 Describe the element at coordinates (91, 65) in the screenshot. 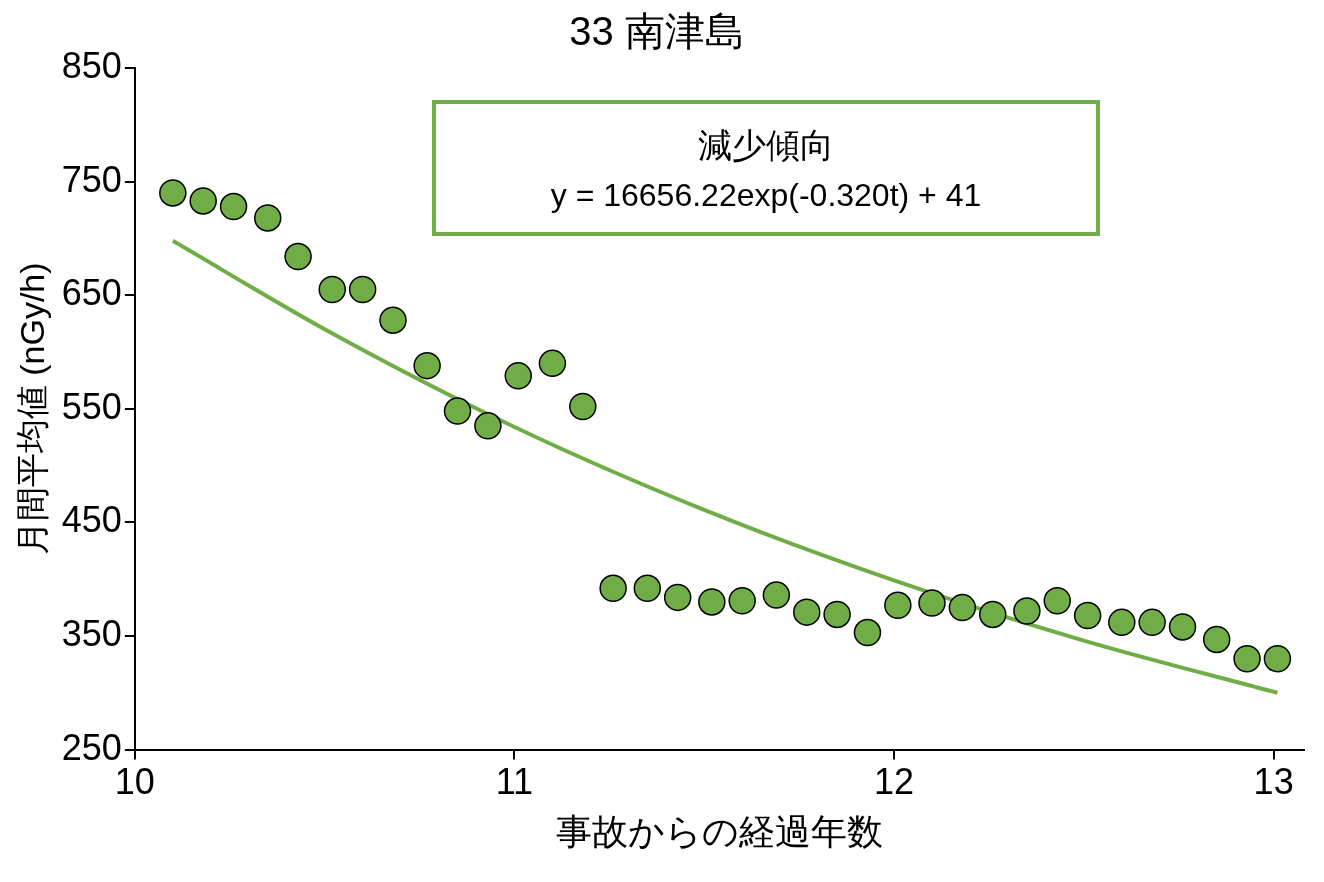

I see `y-tick-label: 850` at that location.